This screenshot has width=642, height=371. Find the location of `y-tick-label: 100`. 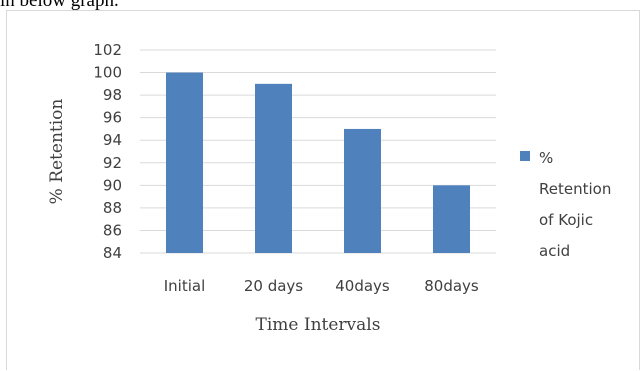

y-tick-label: 100 is located at coordinates (107, 73).